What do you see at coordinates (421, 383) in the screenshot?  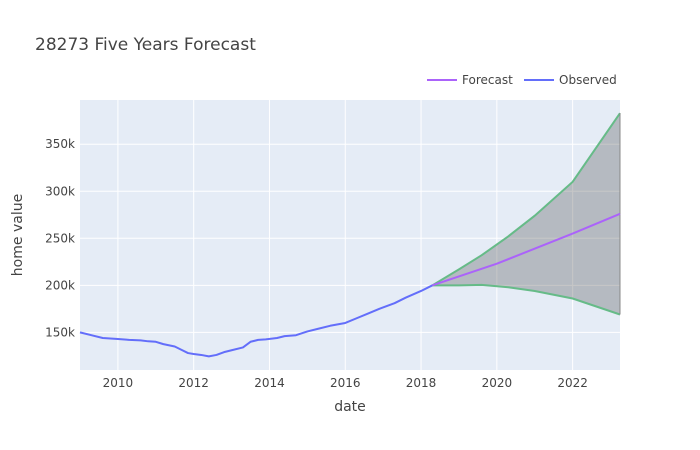 I see `x-tick-label: 2018` at bounding box center [421, 383].